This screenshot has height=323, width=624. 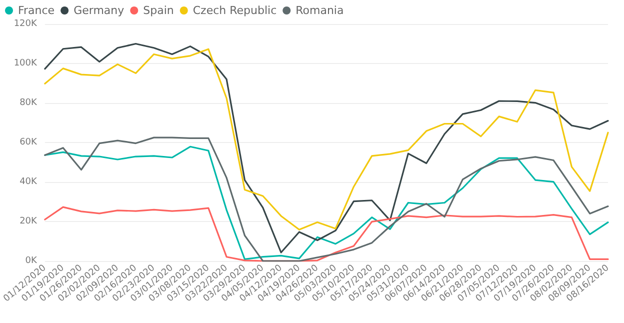 I want to click on y-tick-label: 60K, so click(x=29, y=143).